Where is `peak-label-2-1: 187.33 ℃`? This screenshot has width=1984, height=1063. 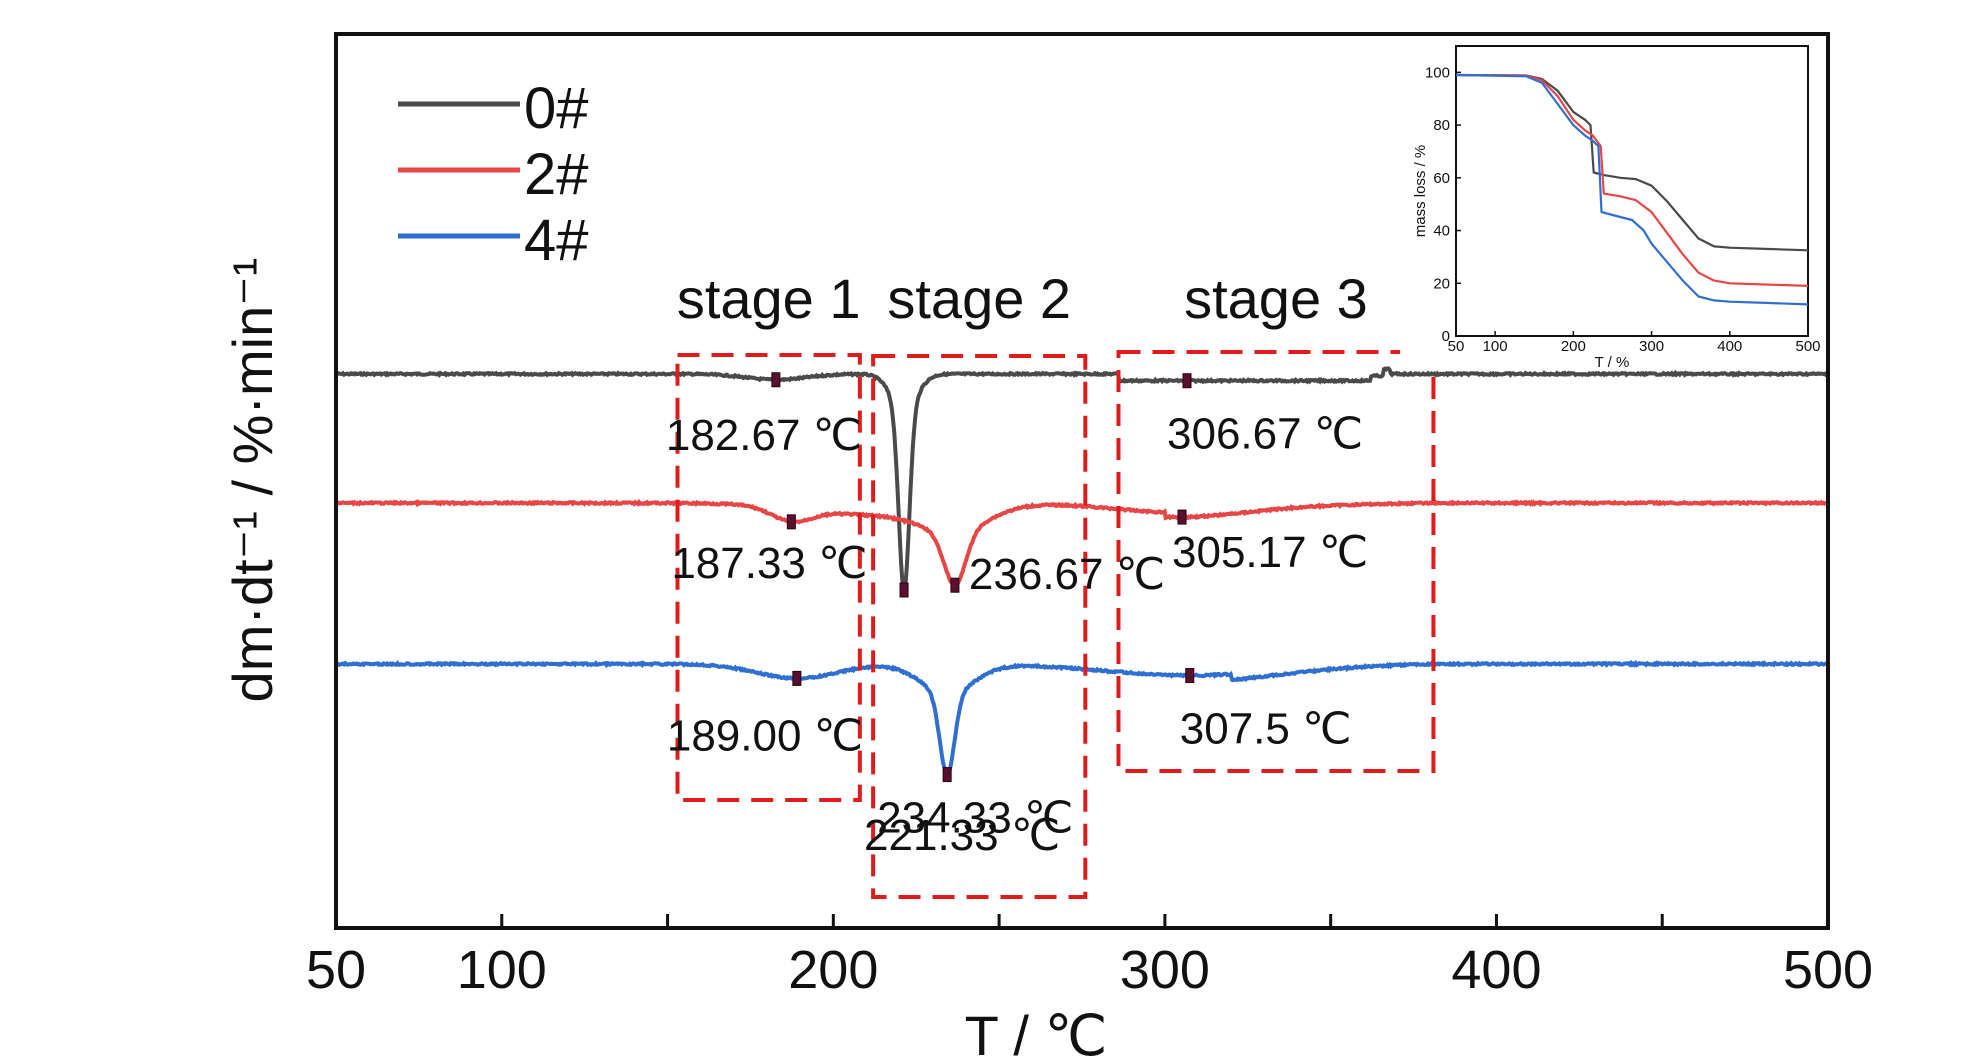 peak-label-2-1: 187.33 ℃ is located at coordinates (769, 563).